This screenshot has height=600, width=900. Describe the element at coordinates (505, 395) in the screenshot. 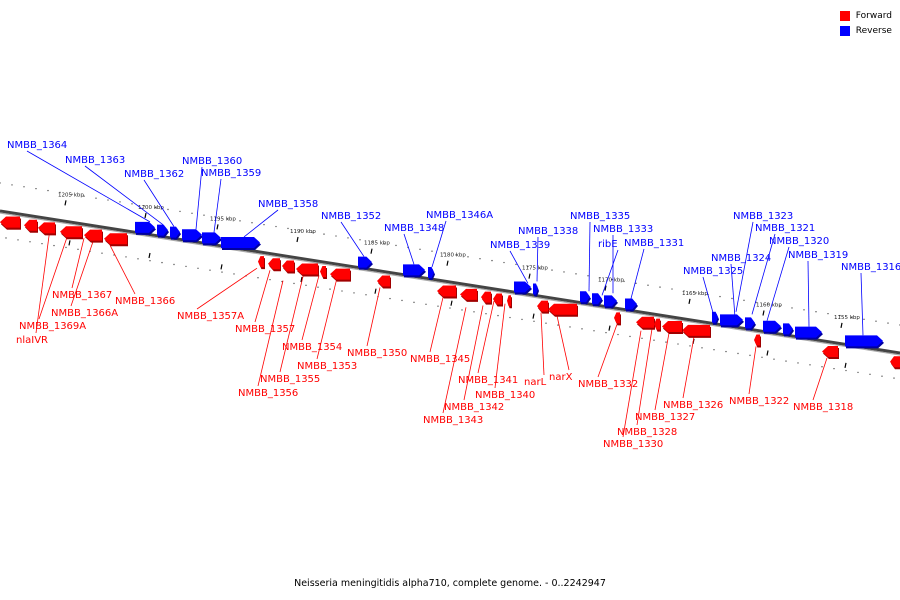

I see `gene-label: NMBB_1340` at that location.